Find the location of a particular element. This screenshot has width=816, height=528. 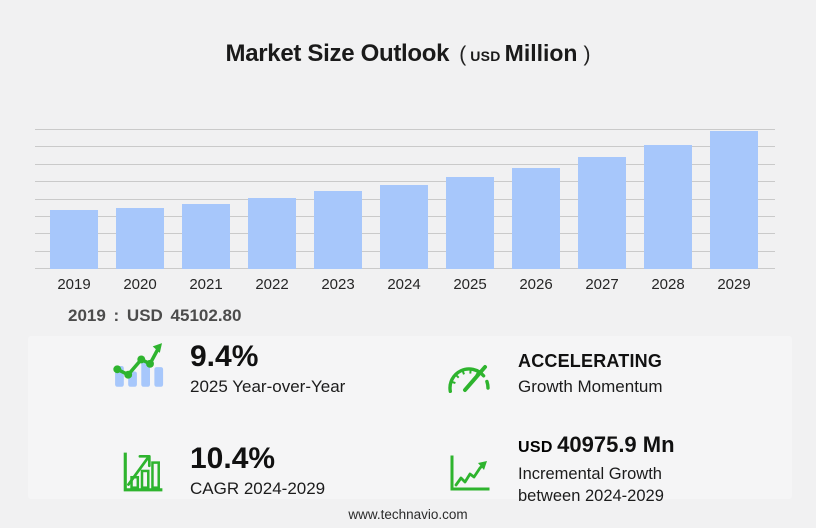

yoy-label: 2025 Year-over-Year is located at coordinates (268, 386).